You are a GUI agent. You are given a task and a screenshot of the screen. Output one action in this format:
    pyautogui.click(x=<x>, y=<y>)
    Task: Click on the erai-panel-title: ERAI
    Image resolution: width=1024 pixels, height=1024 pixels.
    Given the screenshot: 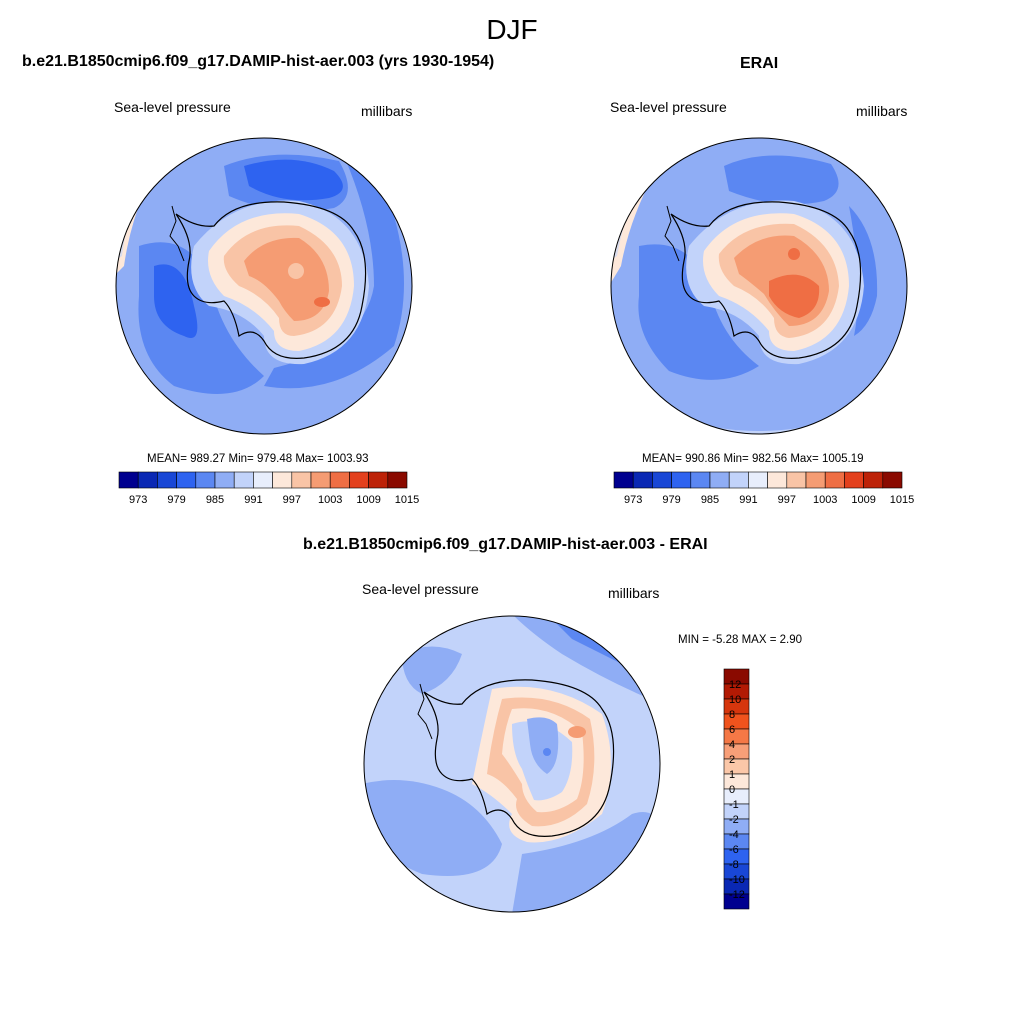 What is the action you would take?
    pyautogui.click(x=759, y=63)
    